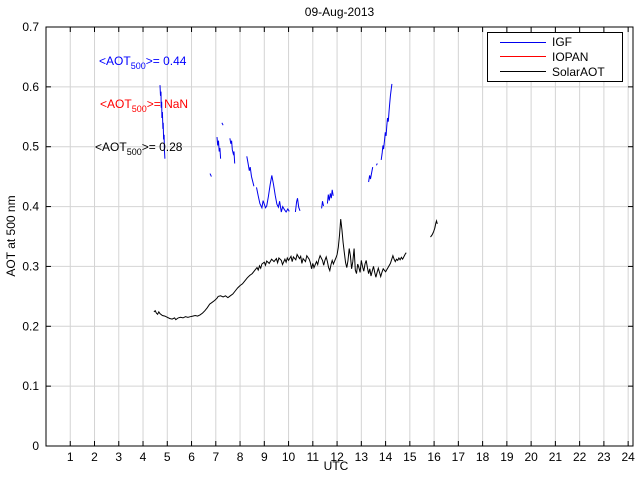 The image size is (640, 480). What do you see at coordinates (313, 457) in the screenshot?
I see `x-tick-label: 11` at bounding box center [313, 457].